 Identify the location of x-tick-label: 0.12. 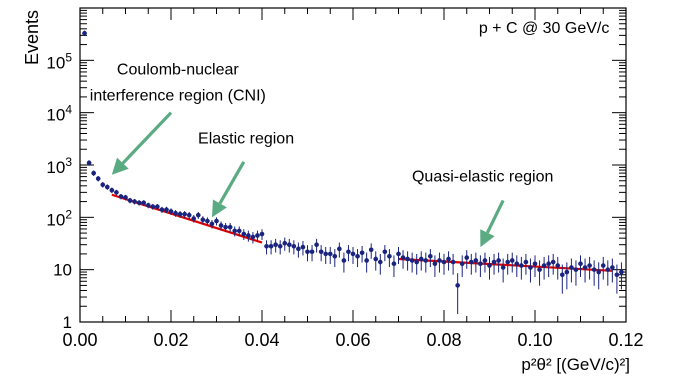
(625, 340).